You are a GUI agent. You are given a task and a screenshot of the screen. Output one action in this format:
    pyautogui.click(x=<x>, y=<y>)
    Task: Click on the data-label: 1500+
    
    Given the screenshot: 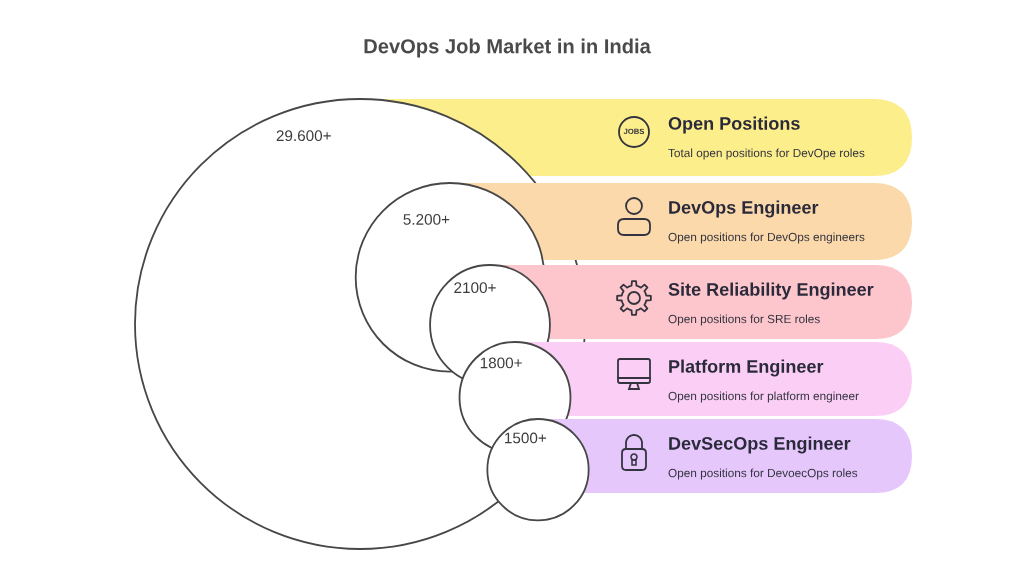 What is the action you would take?
    pyautogui.click(x=526, y=438)
    